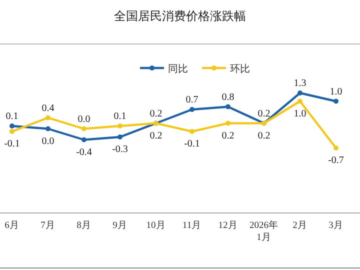 The image size is (360, 270). Describe the element at coordinates (48, 108) in the screenshot. I see `data-label: 0.4` at that location.